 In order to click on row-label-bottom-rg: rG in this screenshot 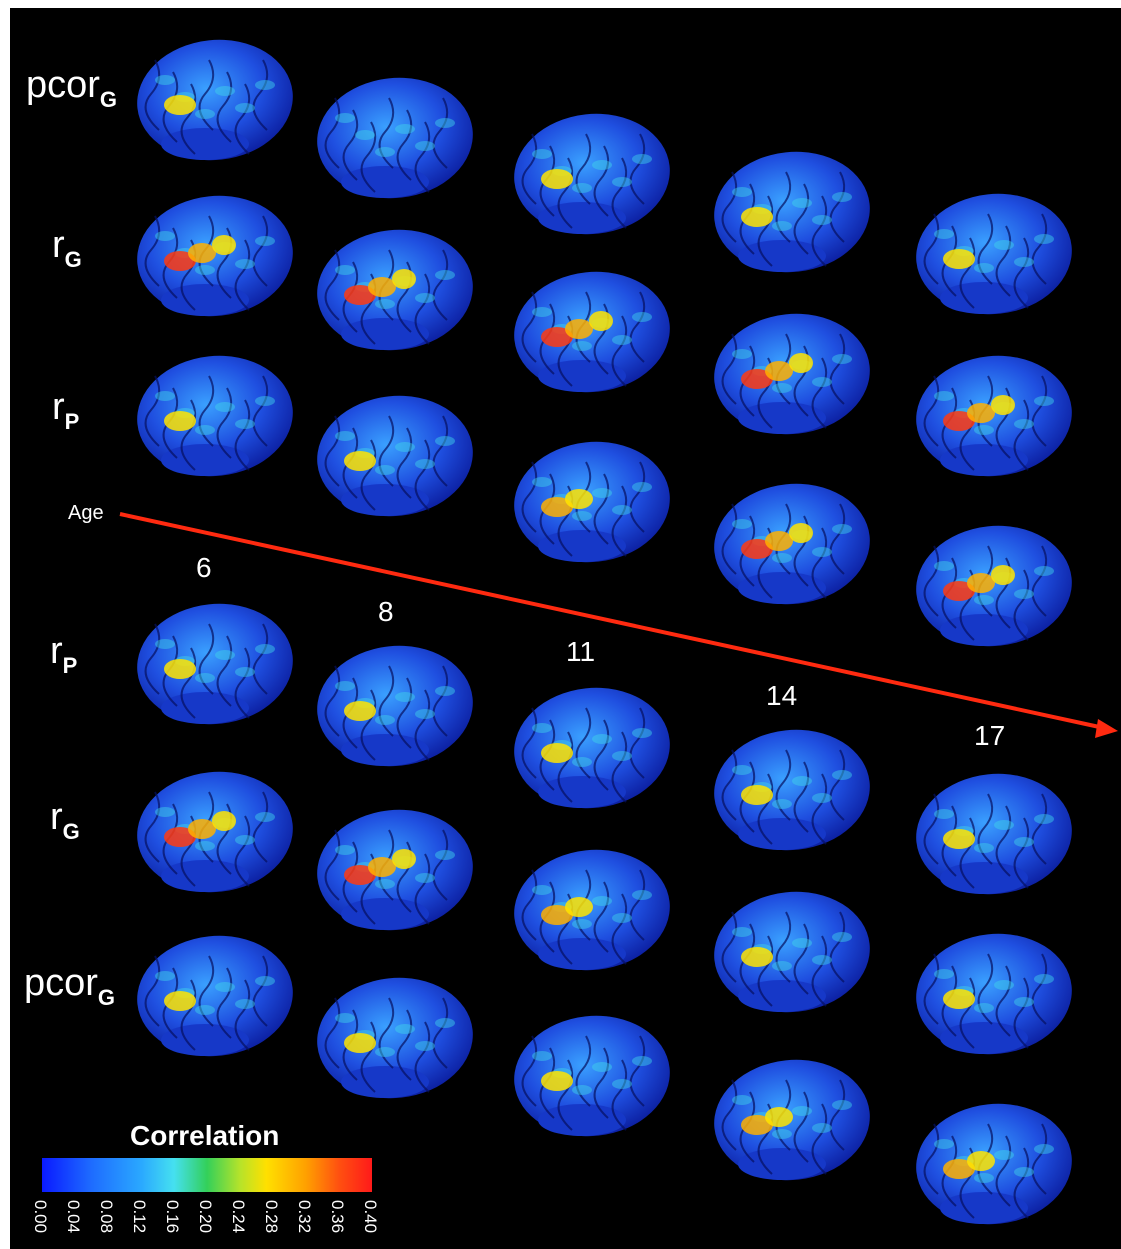, I will do `click(65, 820)`.